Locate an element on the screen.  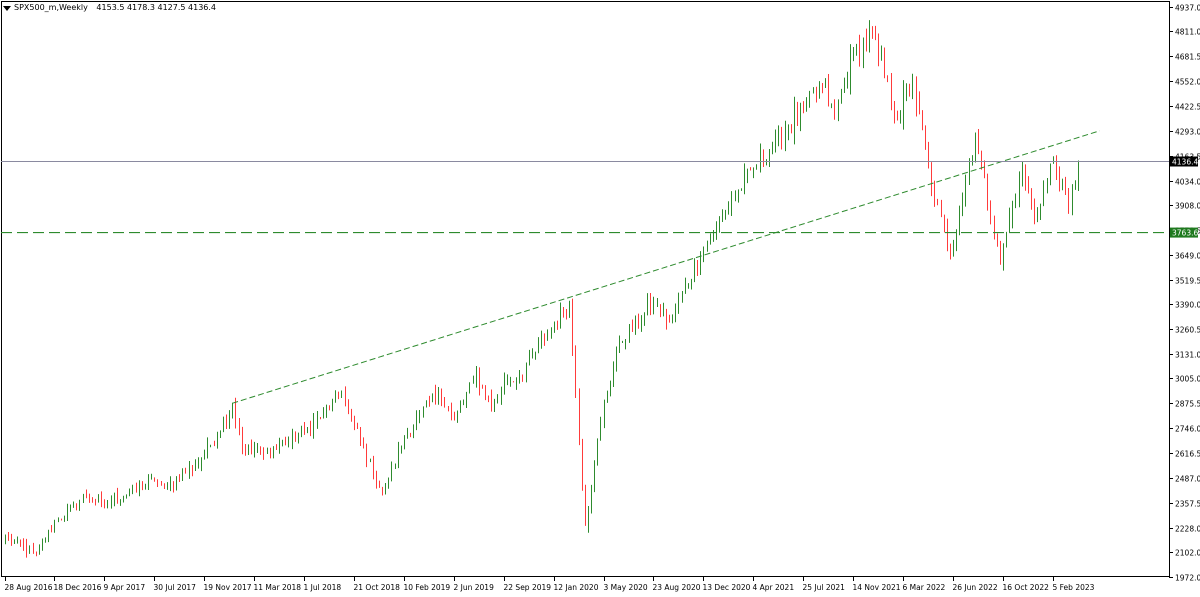
y-tick-label: 4034.0 is located at coordinates (1187, 182).